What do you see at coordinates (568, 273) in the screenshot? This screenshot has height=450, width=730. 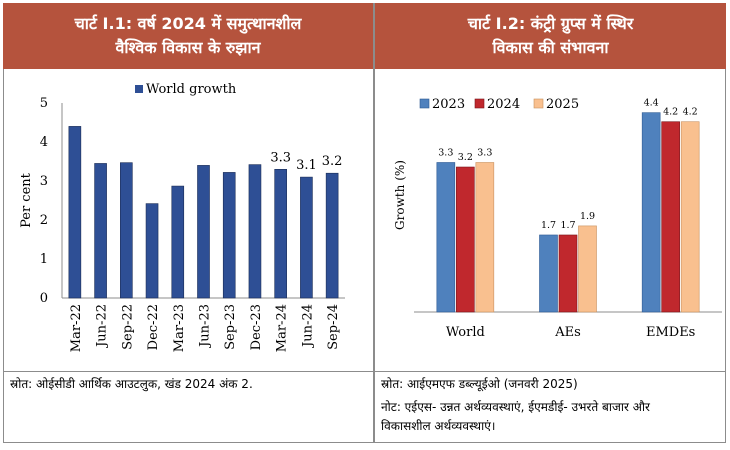 I see `bar-2024-aes` at bounding box center [568, 273].